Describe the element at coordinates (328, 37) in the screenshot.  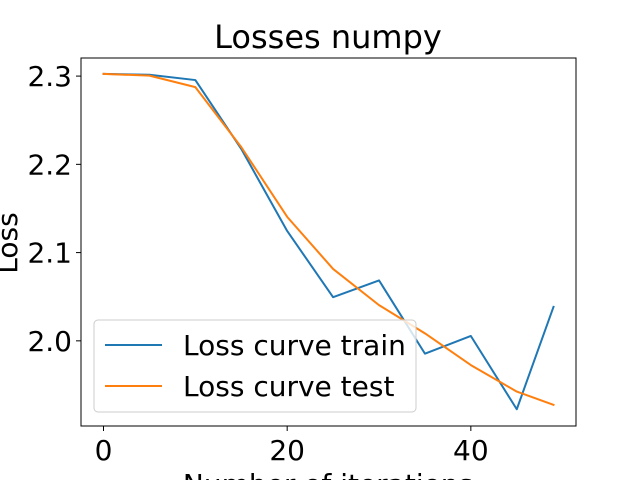
I see `chart-title: Losses numpy` at that location.